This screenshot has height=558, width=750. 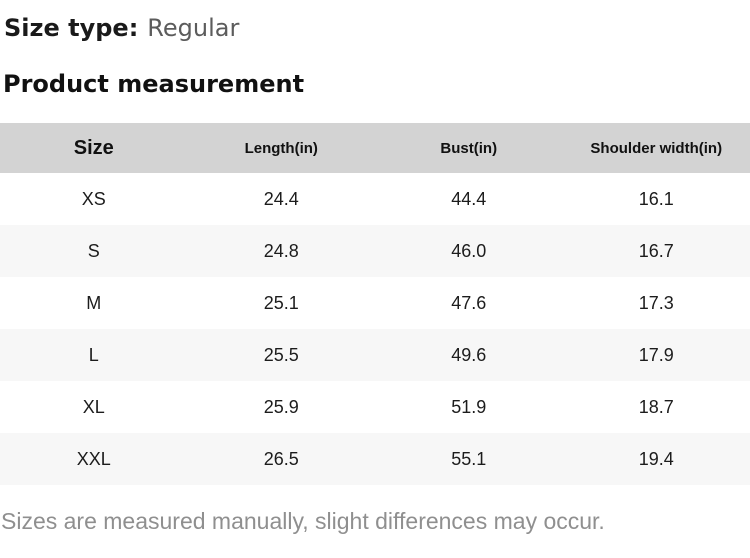 I want to click on measurement-cell: 26.5, so click(x=281, y=458).